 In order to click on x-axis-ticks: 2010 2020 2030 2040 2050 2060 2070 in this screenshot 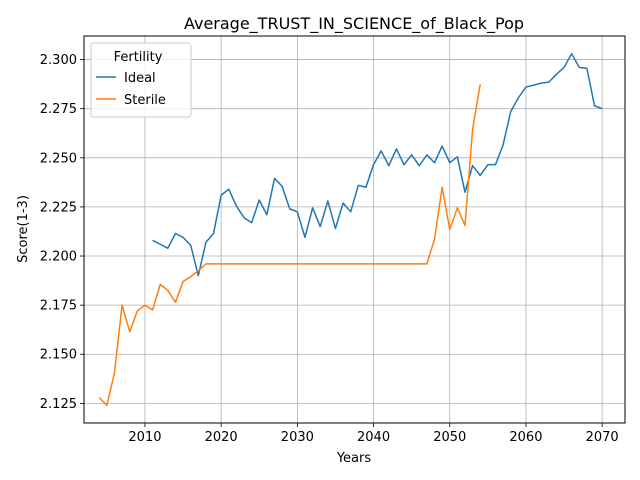, I will do `click(373, 434)`.